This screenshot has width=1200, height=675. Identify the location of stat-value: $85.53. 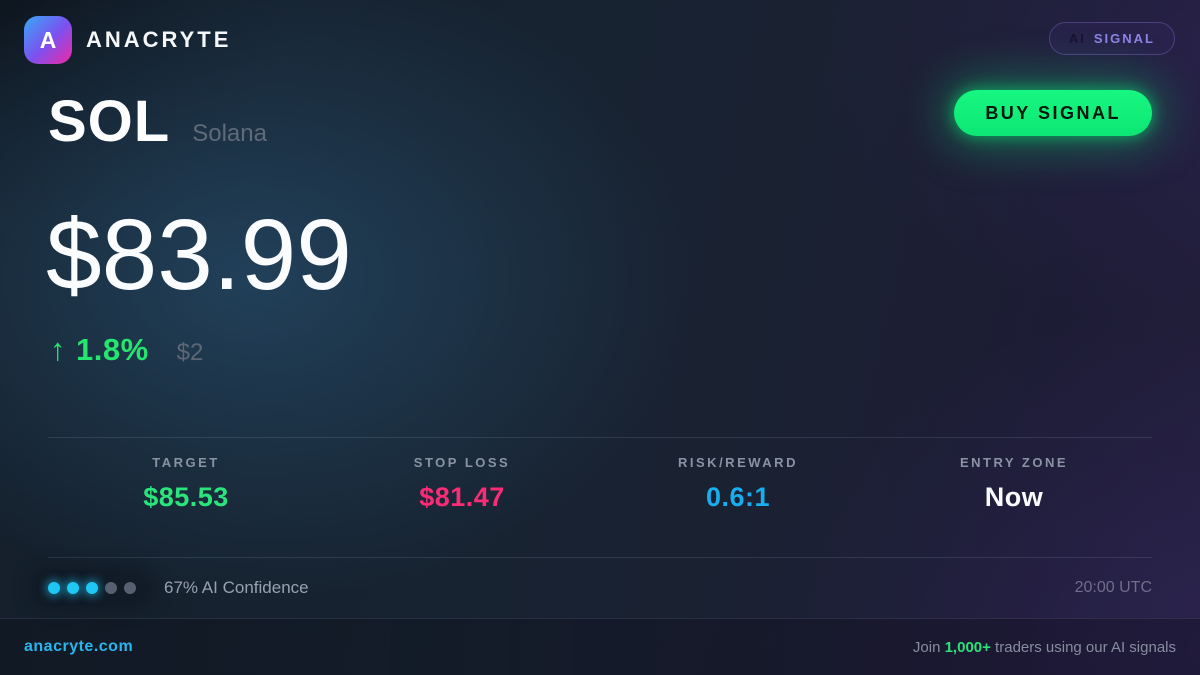
(186, 497).